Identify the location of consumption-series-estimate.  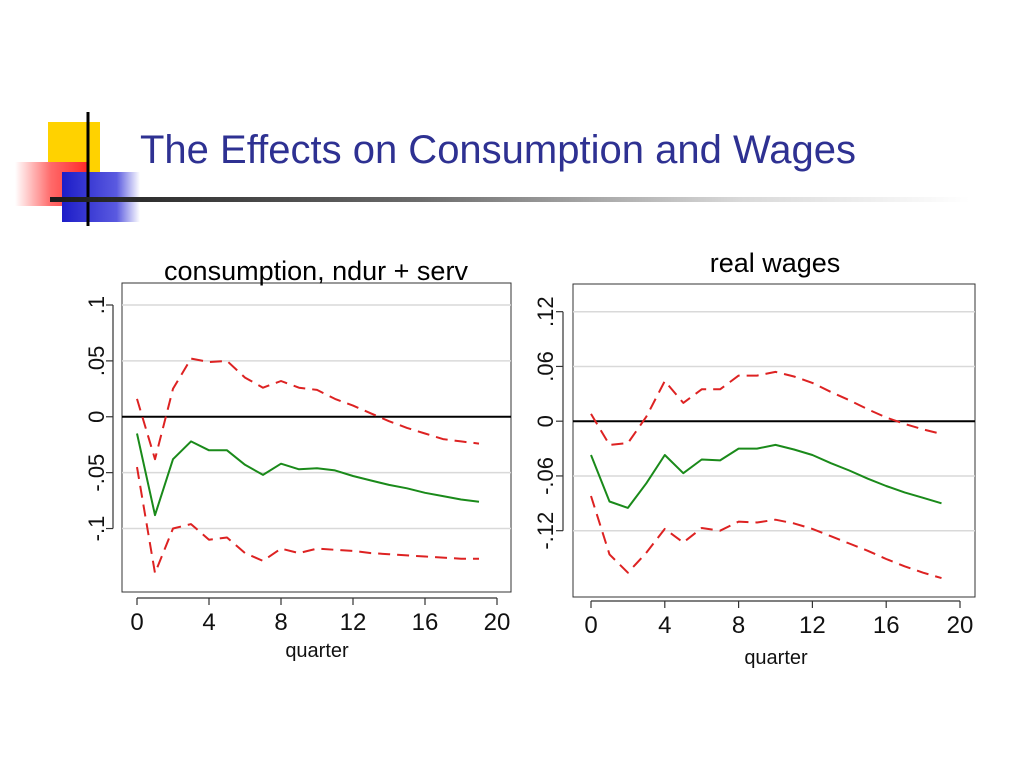
(308, 475).